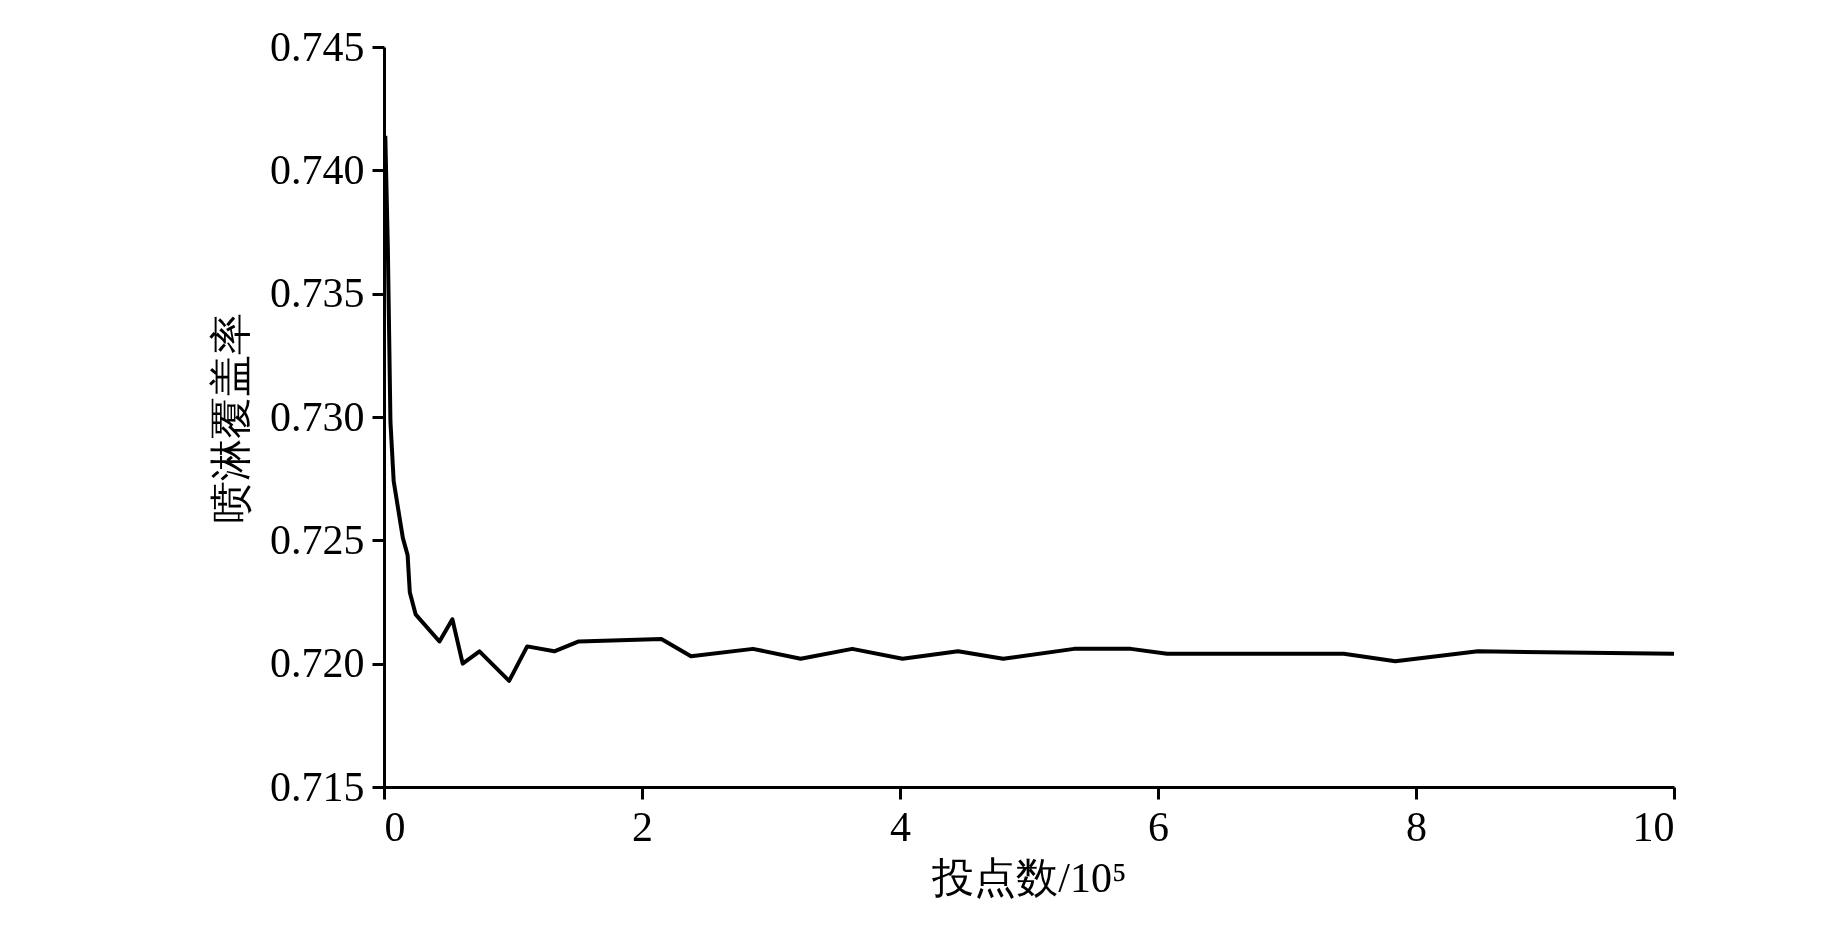  I want to click on y-tick-label: 0.720, so click(317, 663).